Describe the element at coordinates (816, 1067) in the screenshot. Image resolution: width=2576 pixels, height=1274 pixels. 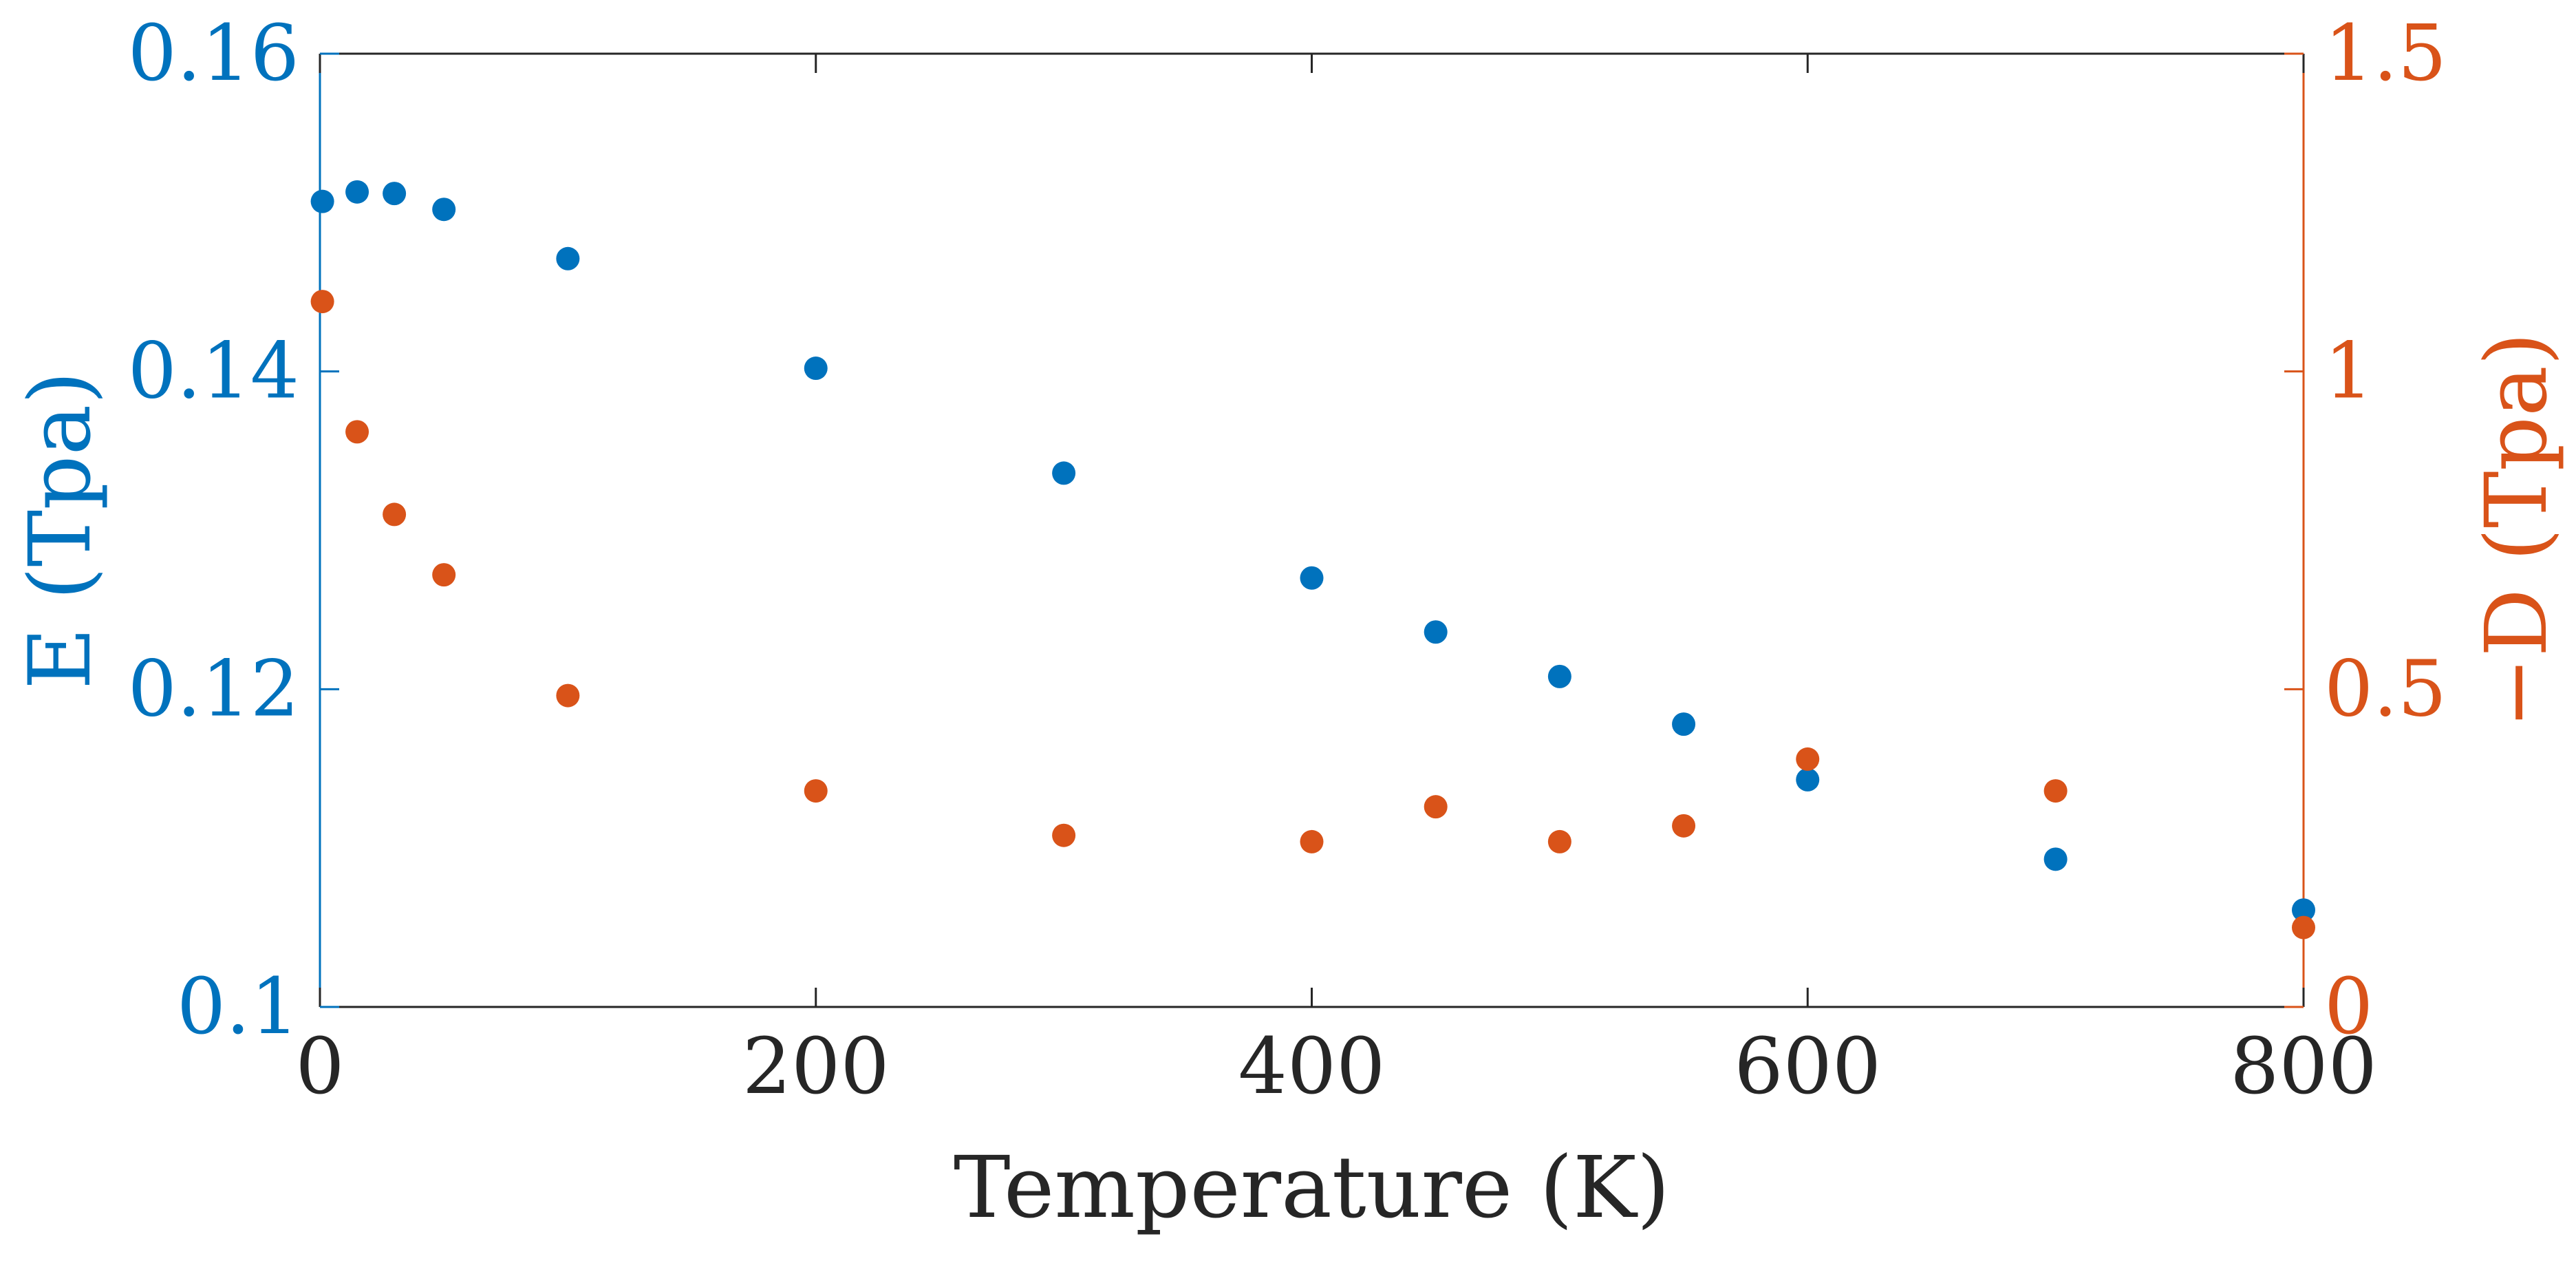
I see `x-tick-label: 200` at that location.